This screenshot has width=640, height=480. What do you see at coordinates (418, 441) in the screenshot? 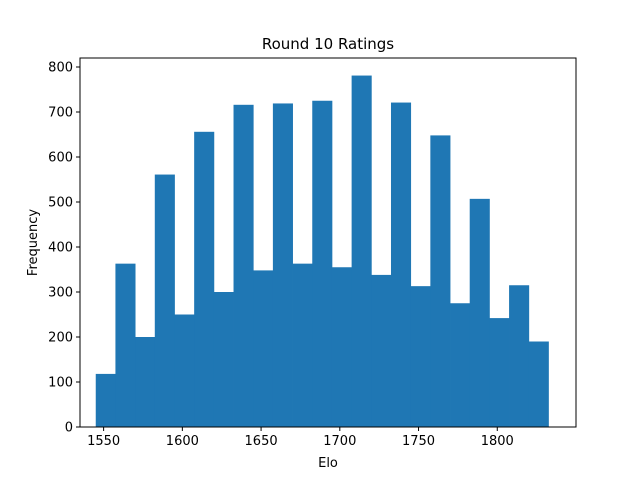
I see `x-tick-label: 1750` at bounding box center [418, 441].